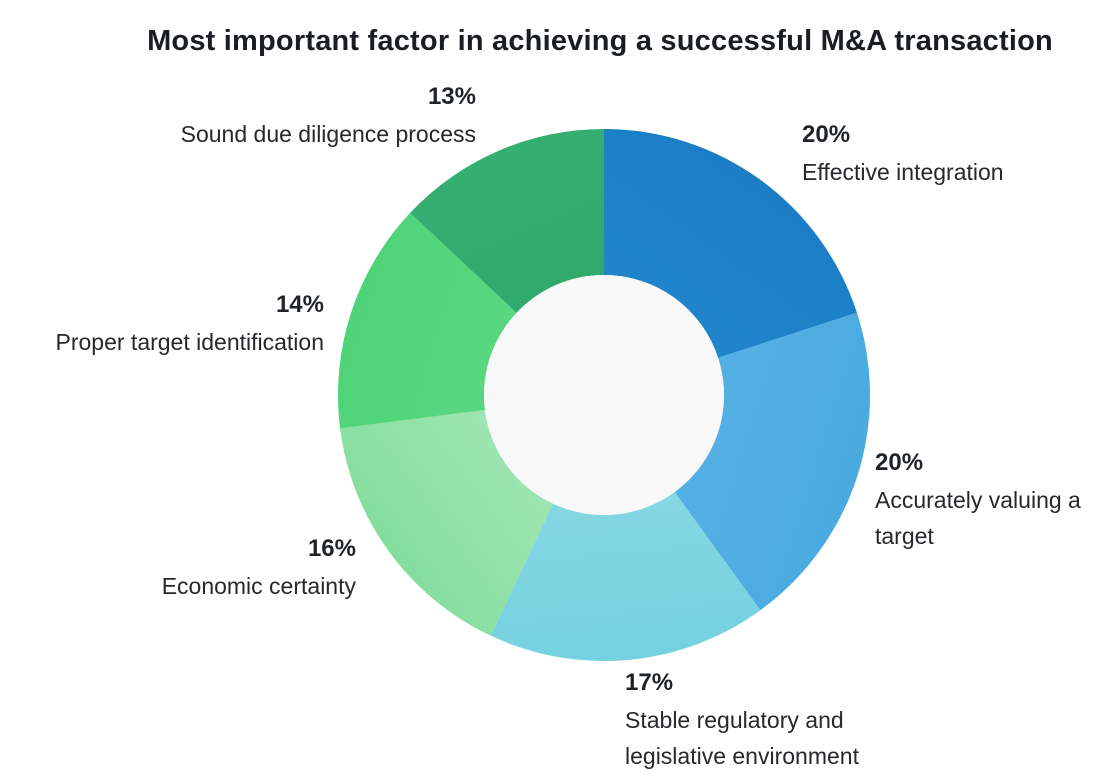 This screenshot has width=1112, height=784. I want to click on donut-segment-economic-certainty, so click(446, 523).